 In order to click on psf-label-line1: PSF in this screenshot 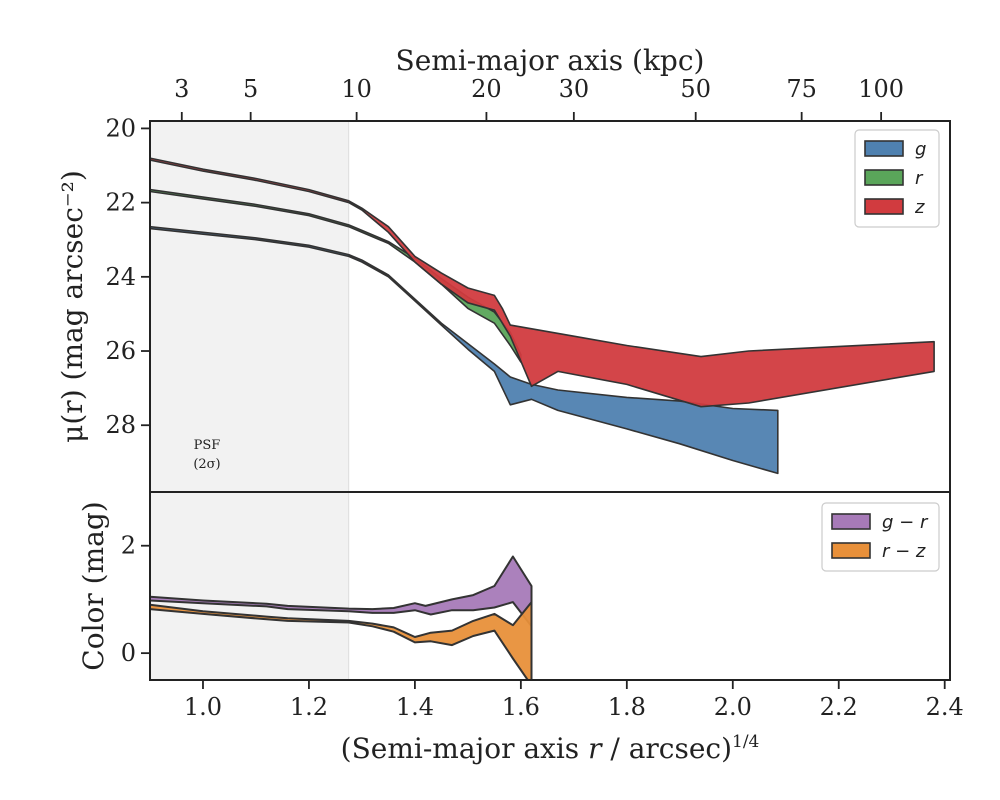, I will do `click(207, 445)`.